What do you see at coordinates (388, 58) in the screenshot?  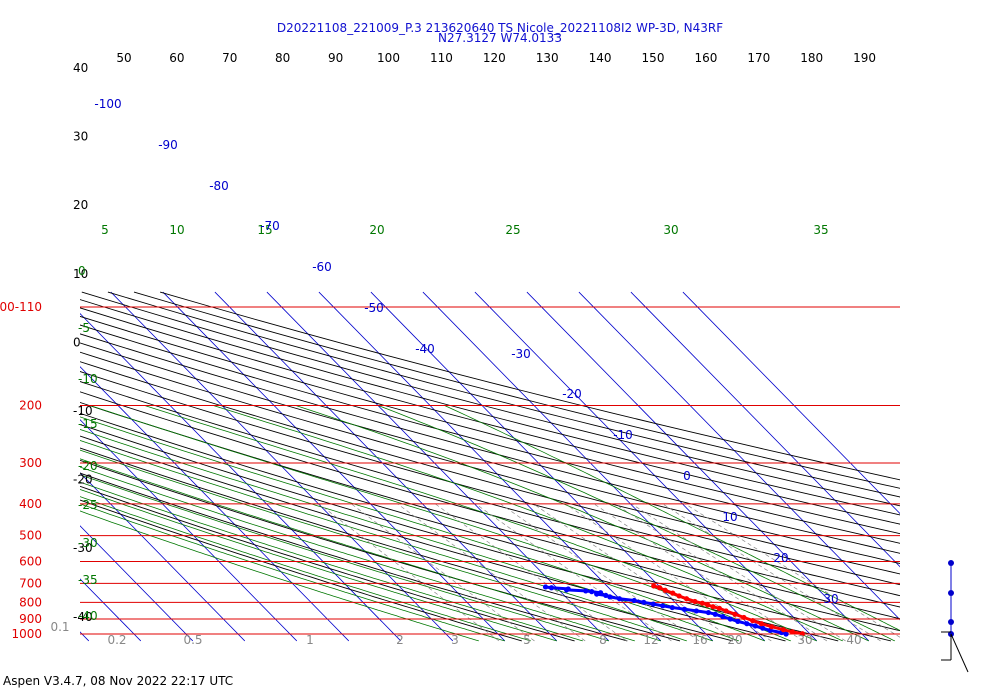 I see `top-axis-tick-label: 100` at bounding box center [388, 58].